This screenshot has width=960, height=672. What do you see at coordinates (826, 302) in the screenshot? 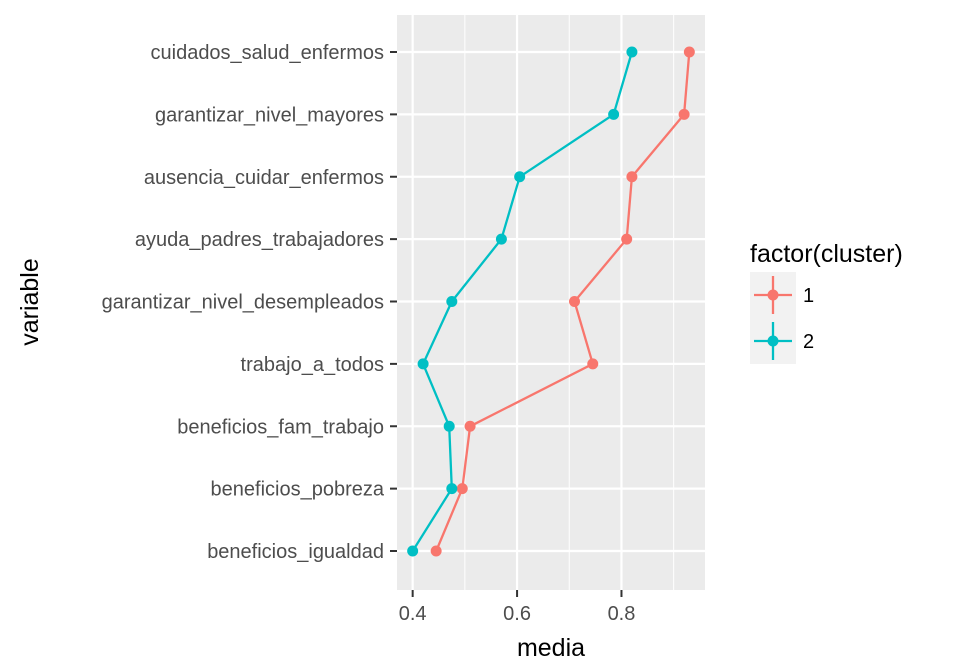
I see `legend: factor(cluster) 1 2` at bounding box center [826, 302].